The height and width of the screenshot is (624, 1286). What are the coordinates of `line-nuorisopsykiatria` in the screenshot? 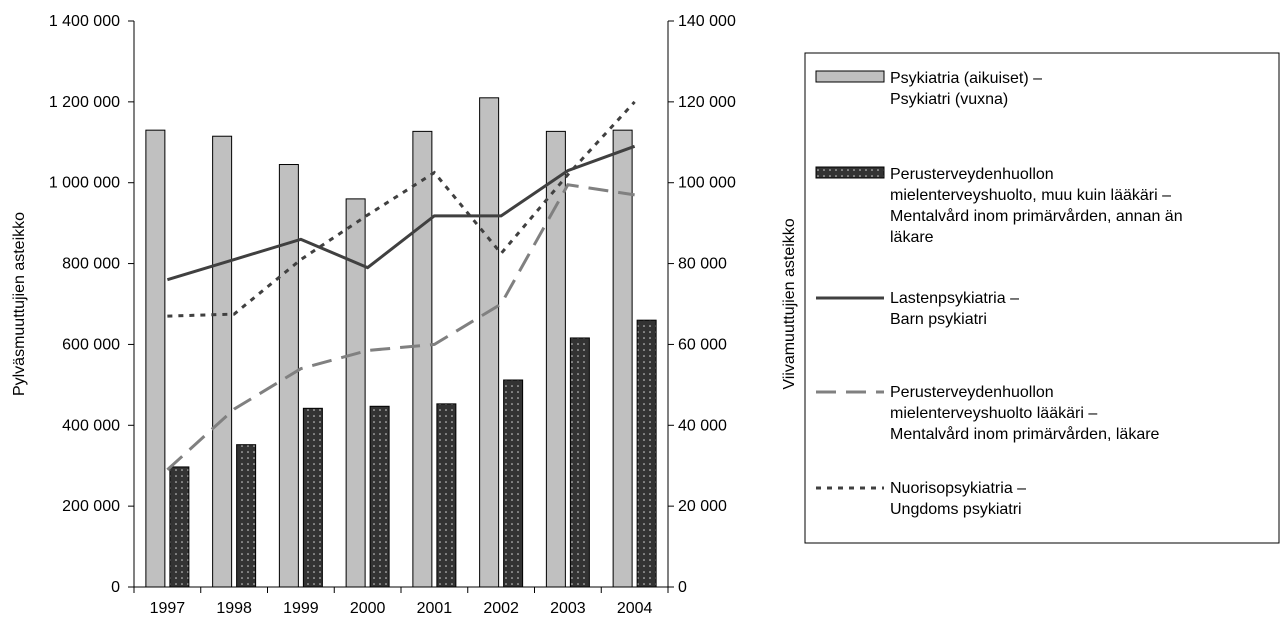 It's located at (401, 209).